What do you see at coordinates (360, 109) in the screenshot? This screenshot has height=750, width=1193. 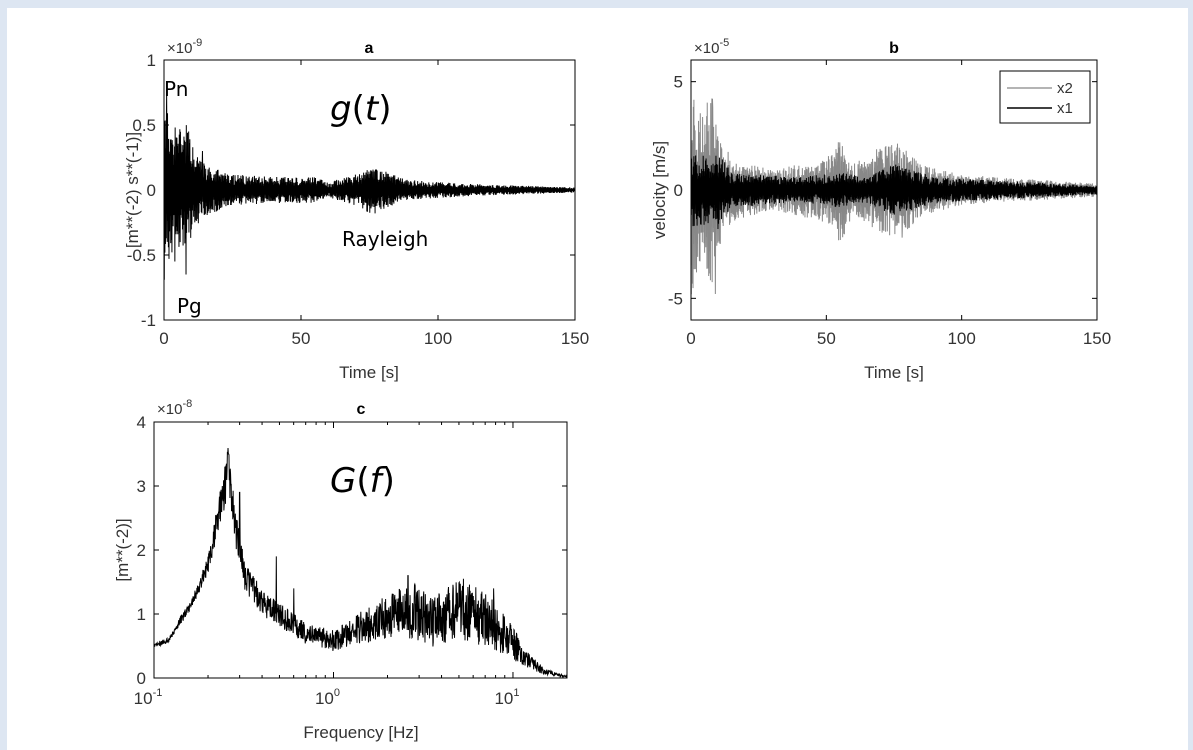 I see `annotation-g-of-t: g(t)` at bounding box center [360, 109].